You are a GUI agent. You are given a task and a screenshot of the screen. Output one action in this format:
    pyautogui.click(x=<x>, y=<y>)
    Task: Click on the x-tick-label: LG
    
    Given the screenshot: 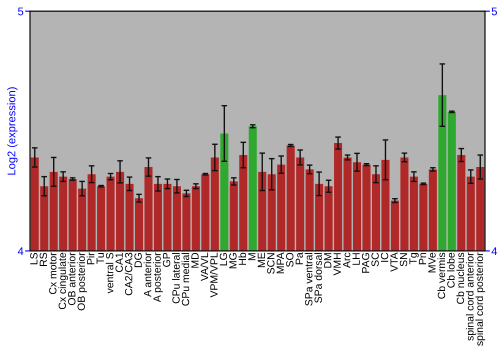 What is the action you would take?
    pyautogui.click(x=224, y=259)
    